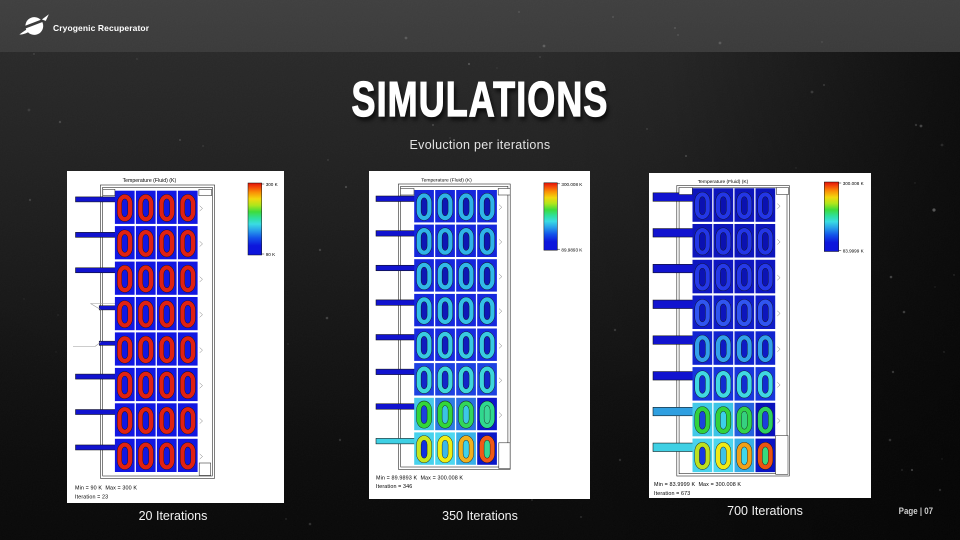 The height and width of the screenshot is (540, 960). Describe the element at coordinates (572, 249) in the screenshot. I see `svg-text: 89.9893 K` at that location.